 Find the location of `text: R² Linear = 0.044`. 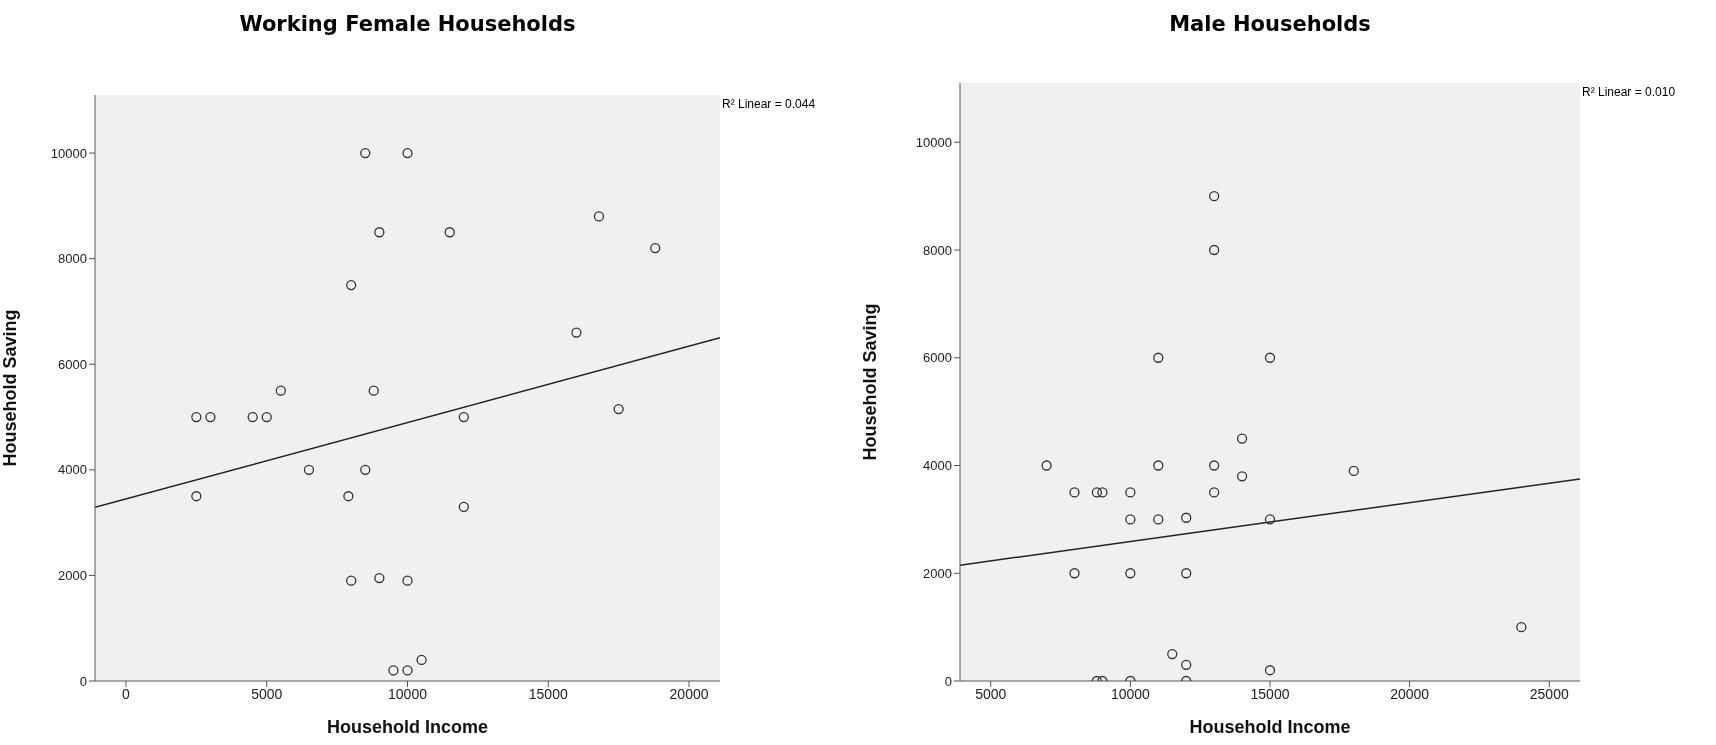

text: R² Linear = 0.044 is located at coordinates (769, 104).